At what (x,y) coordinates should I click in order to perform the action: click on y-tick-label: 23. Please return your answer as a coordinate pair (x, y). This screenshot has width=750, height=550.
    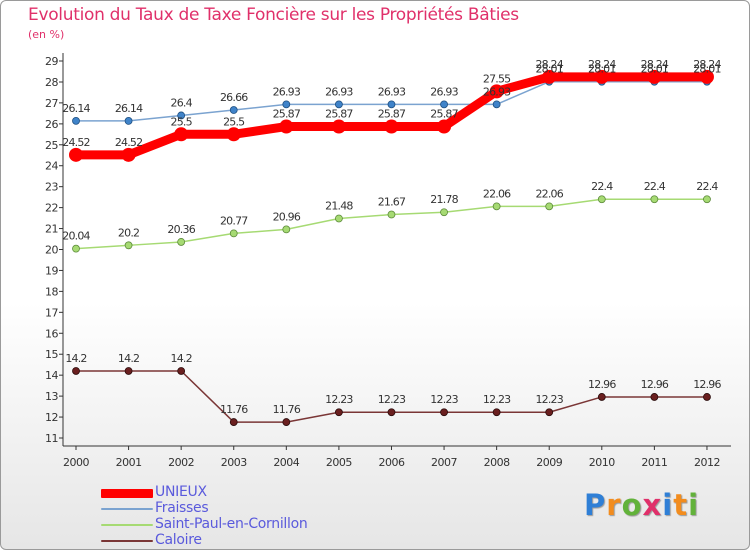
    Looking at the image, I should click on (51, 187).